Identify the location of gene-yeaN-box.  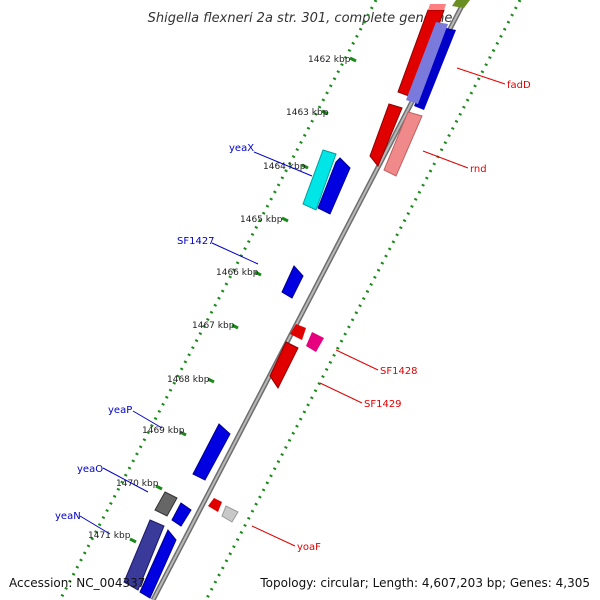
(144, 555).